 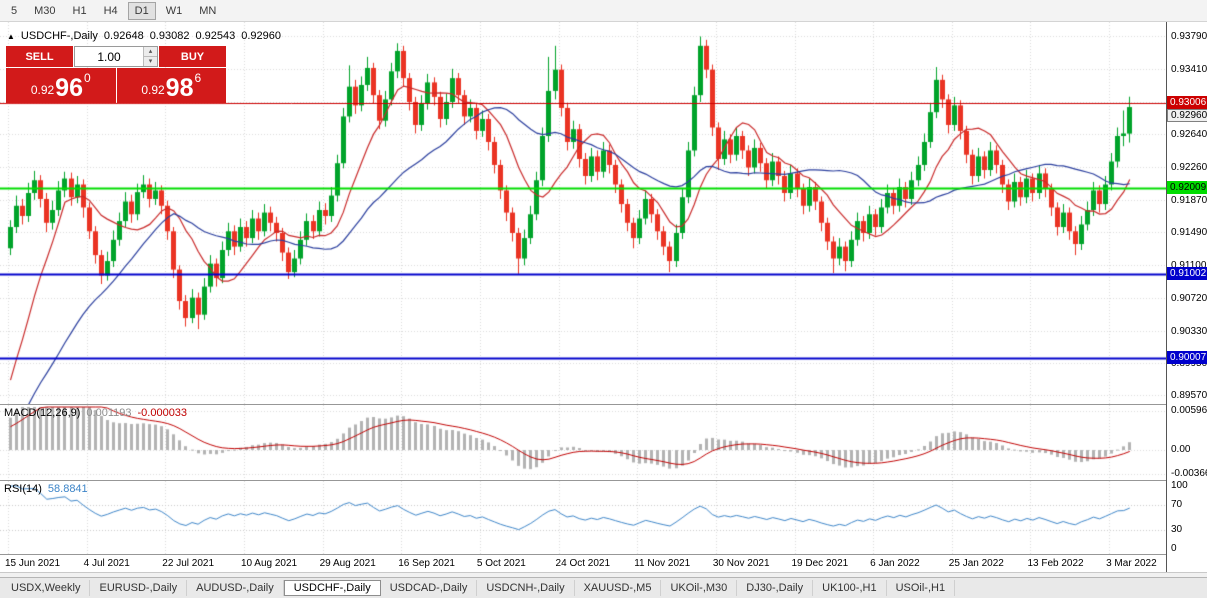 I want to click on price-axis-label: 0.90720, so click(x=1189, y=298).